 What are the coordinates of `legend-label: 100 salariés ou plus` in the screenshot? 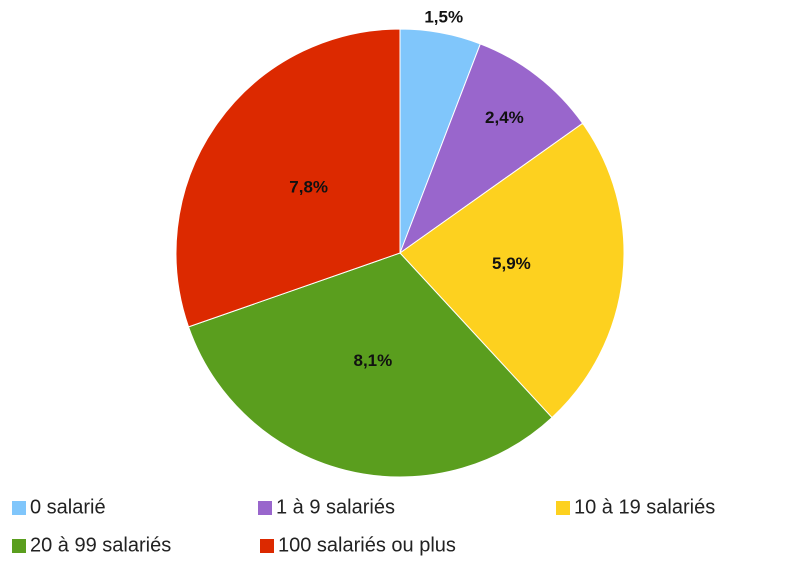 It's located at (367, 545).